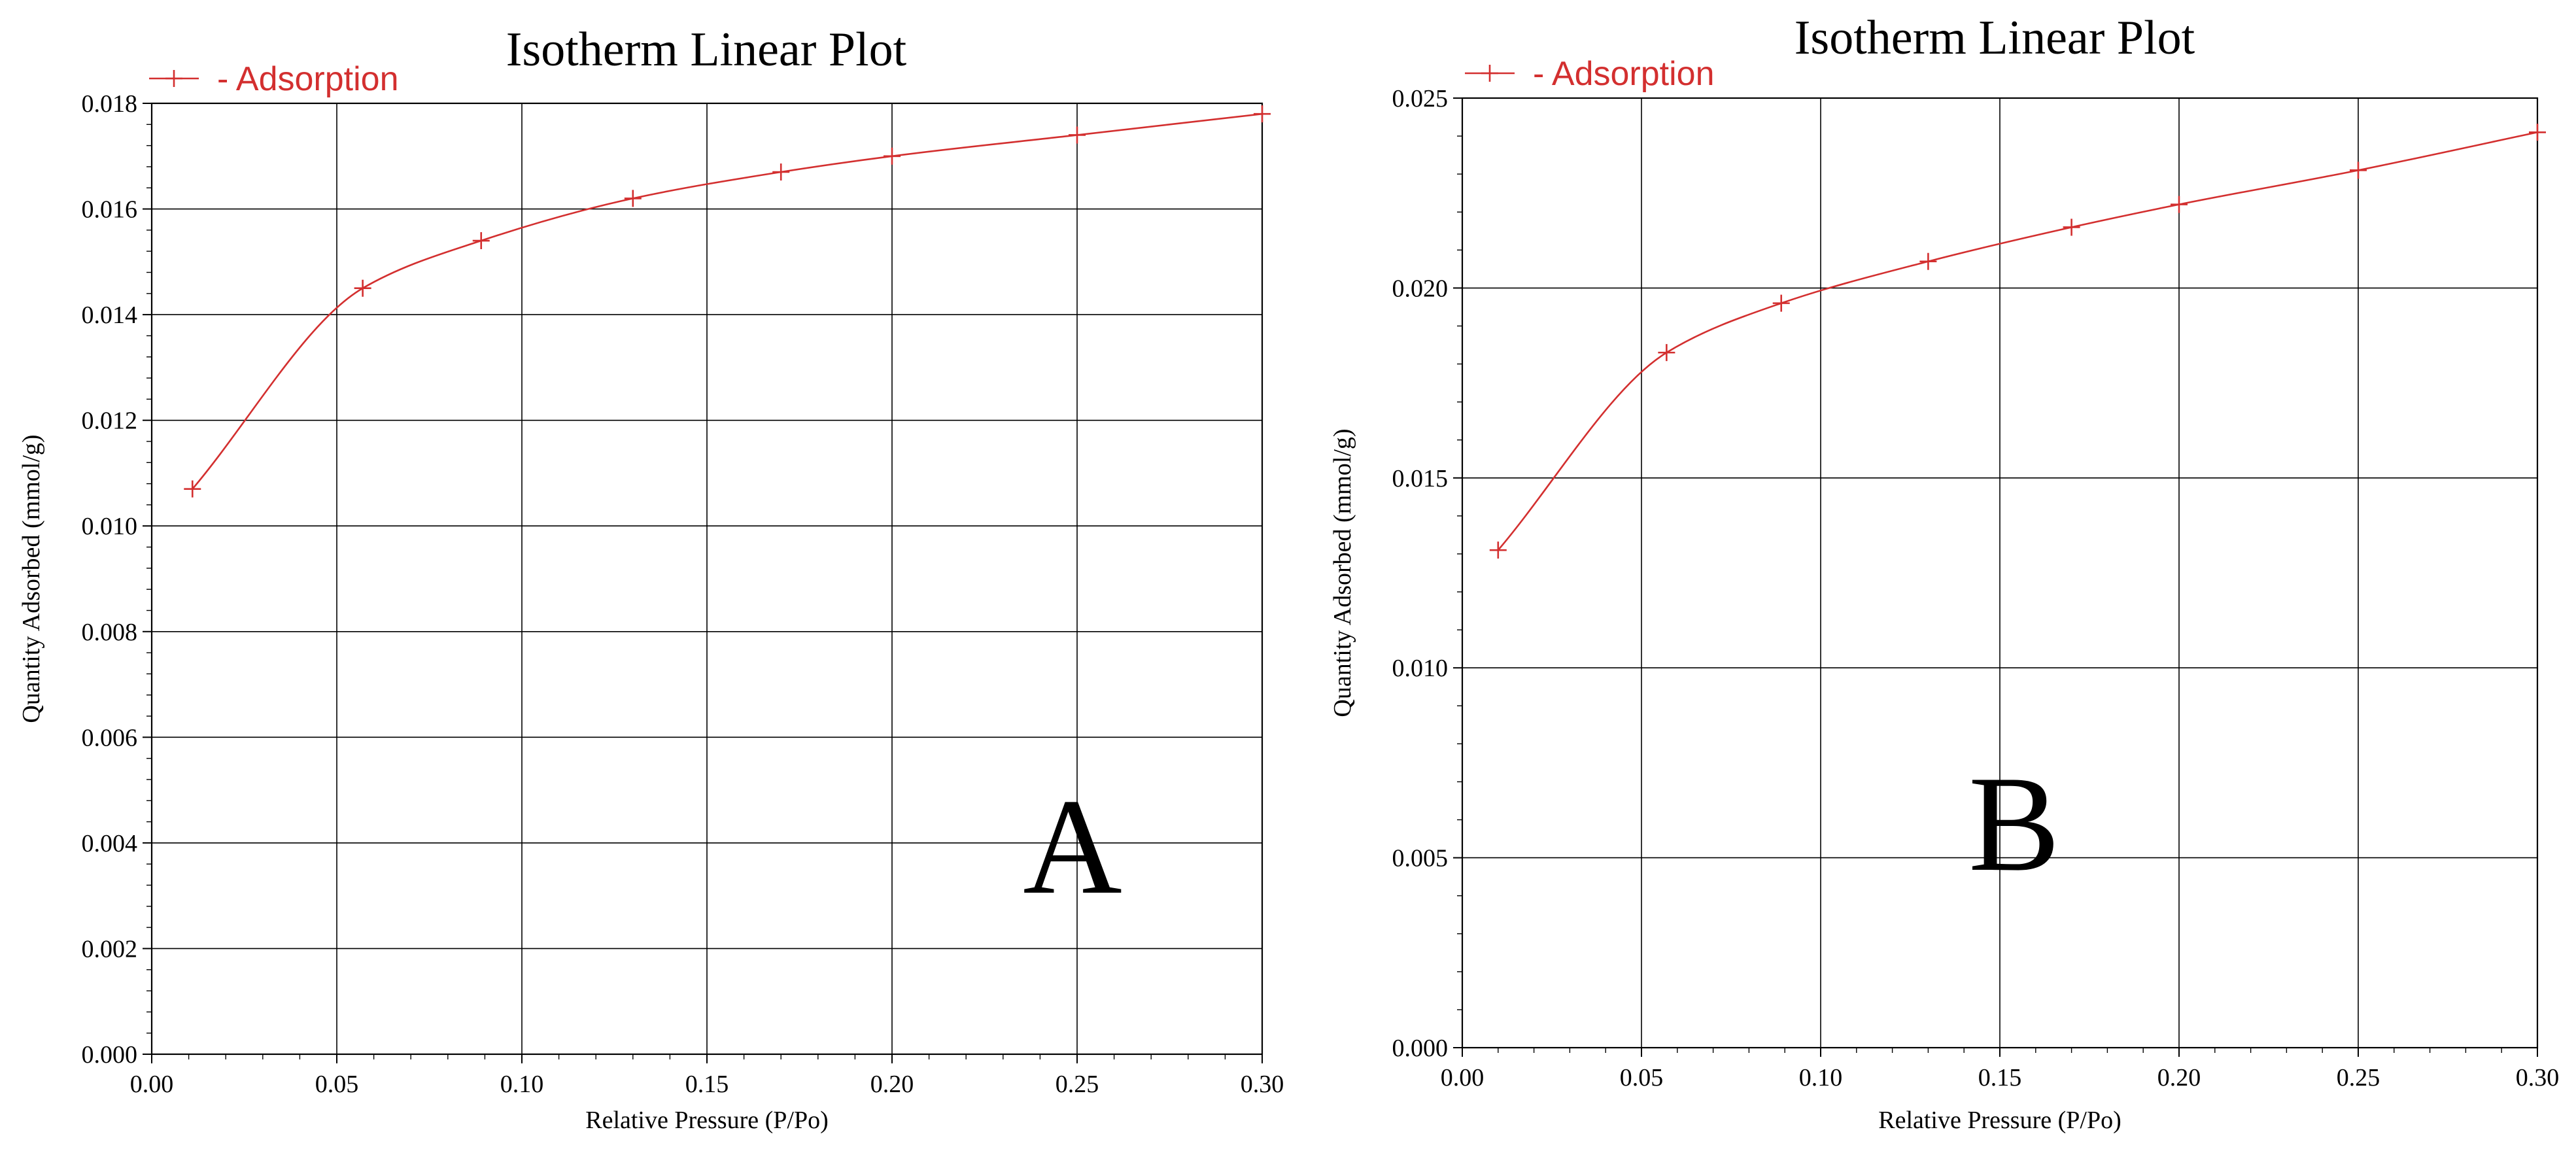  I want to click on panel-b-x-tick-label: 0.30, so click(2538, 1077).